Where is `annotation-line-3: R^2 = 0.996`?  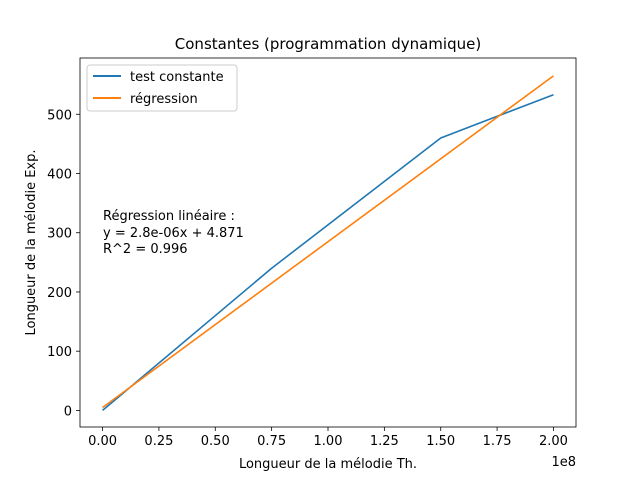
annotation-line-3: R^2 = 0.996 is located at coordinates (145, 249).